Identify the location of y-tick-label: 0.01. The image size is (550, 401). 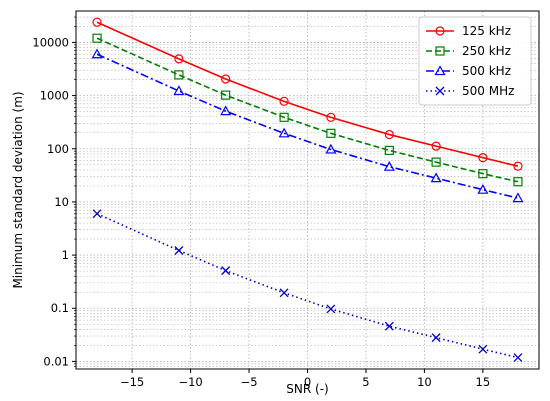
(56, 361).